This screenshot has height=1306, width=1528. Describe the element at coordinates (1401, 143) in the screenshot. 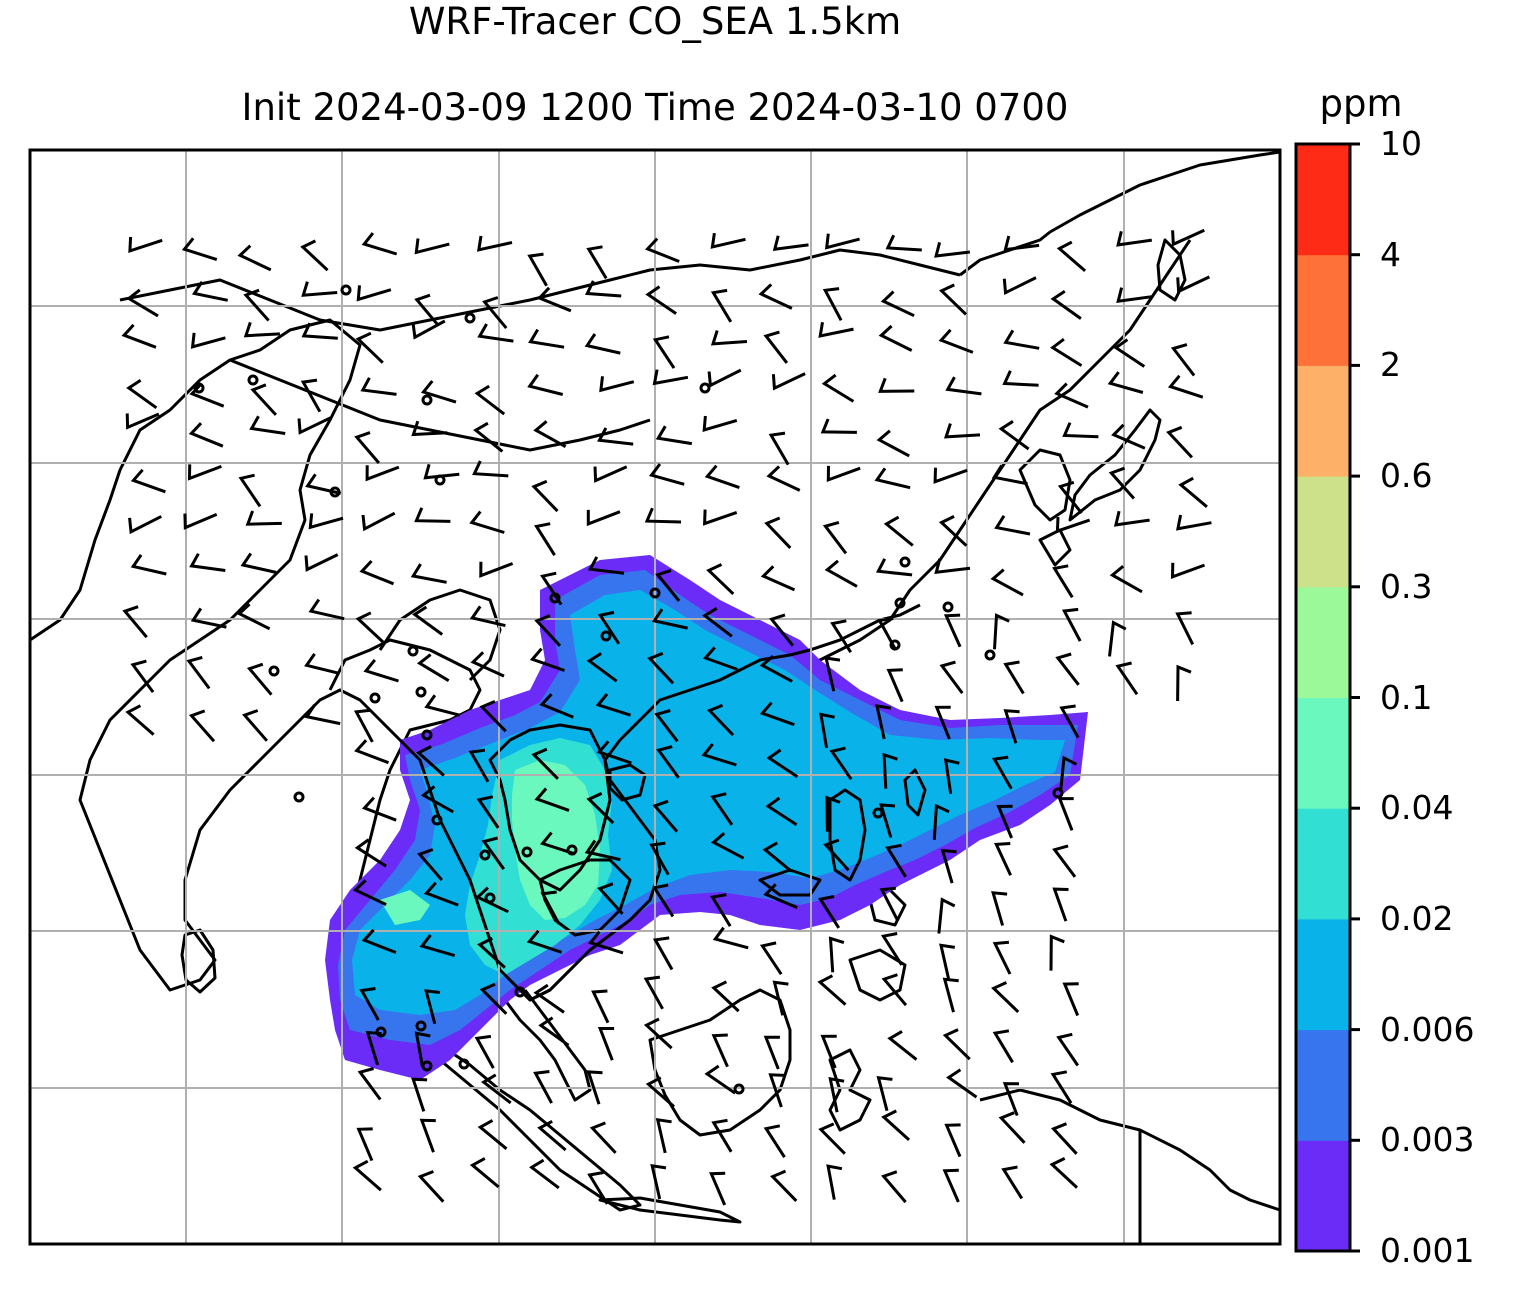

I see `colorbar-tick-label: 10` at that location.